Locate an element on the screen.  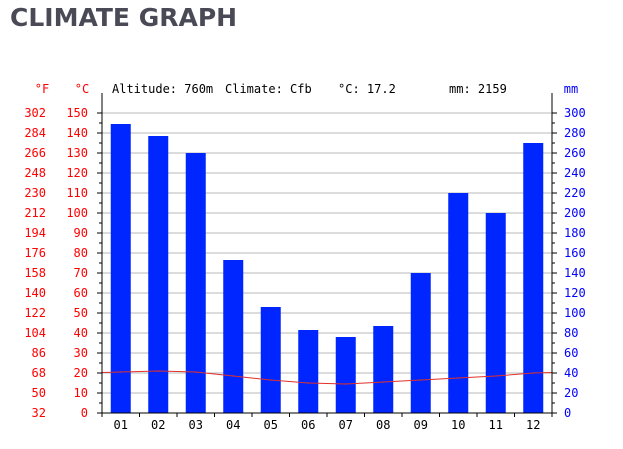
mm-tick-label: 300 is located at coordinates (575, 113).